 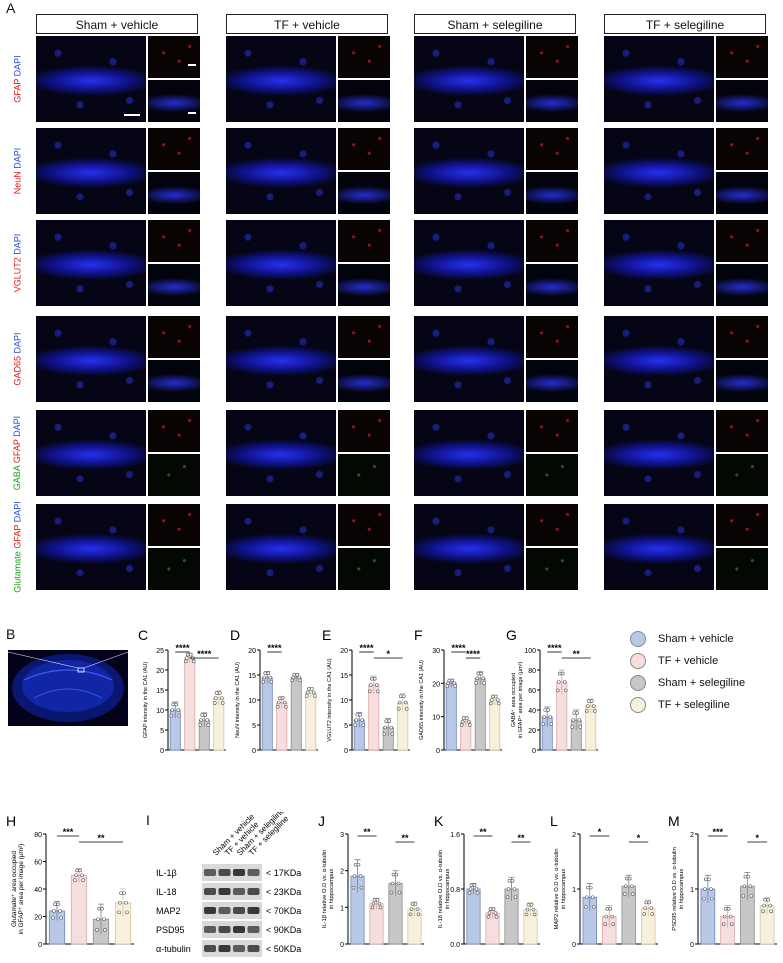 I want to click on y-tick-label: 1.6, so click(x=455, y=835).